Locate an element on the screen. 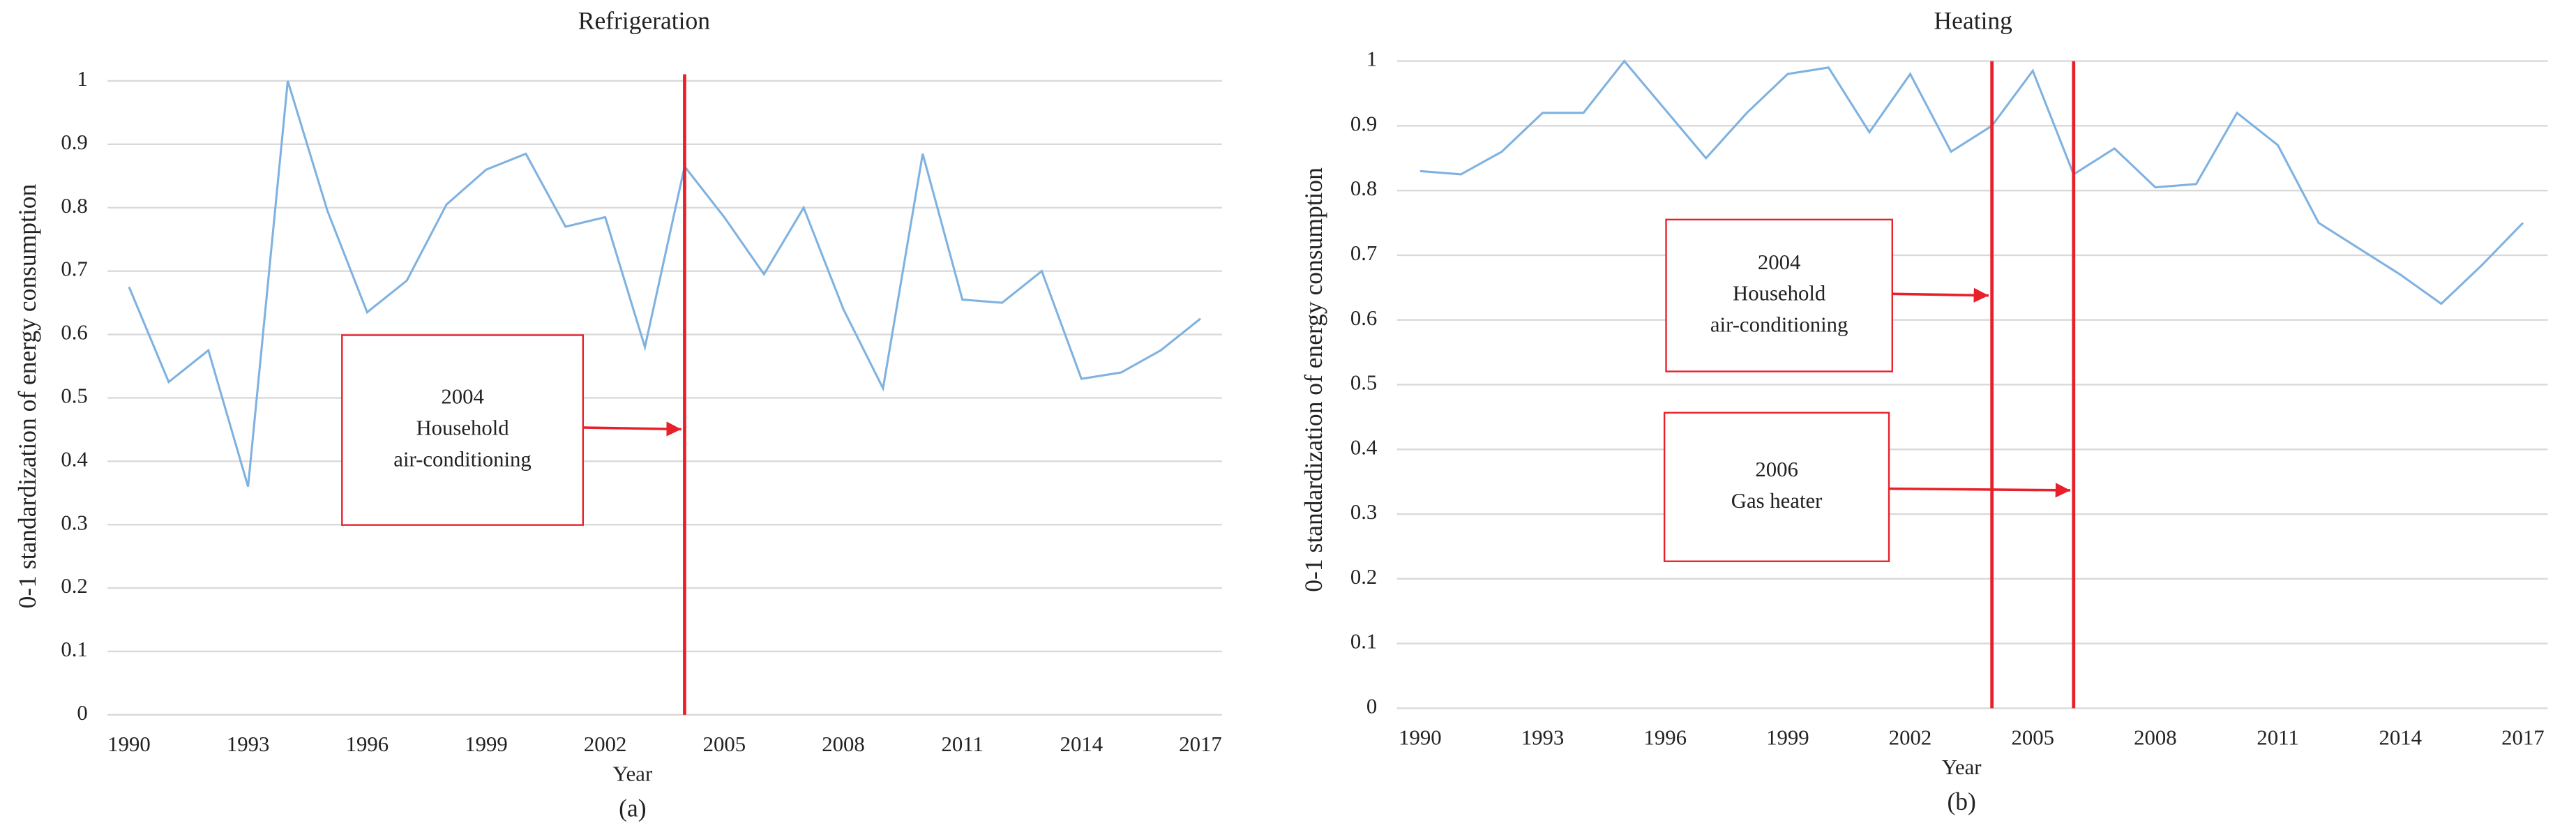  chart-title: Heating is located at coordinates (1973, 20).